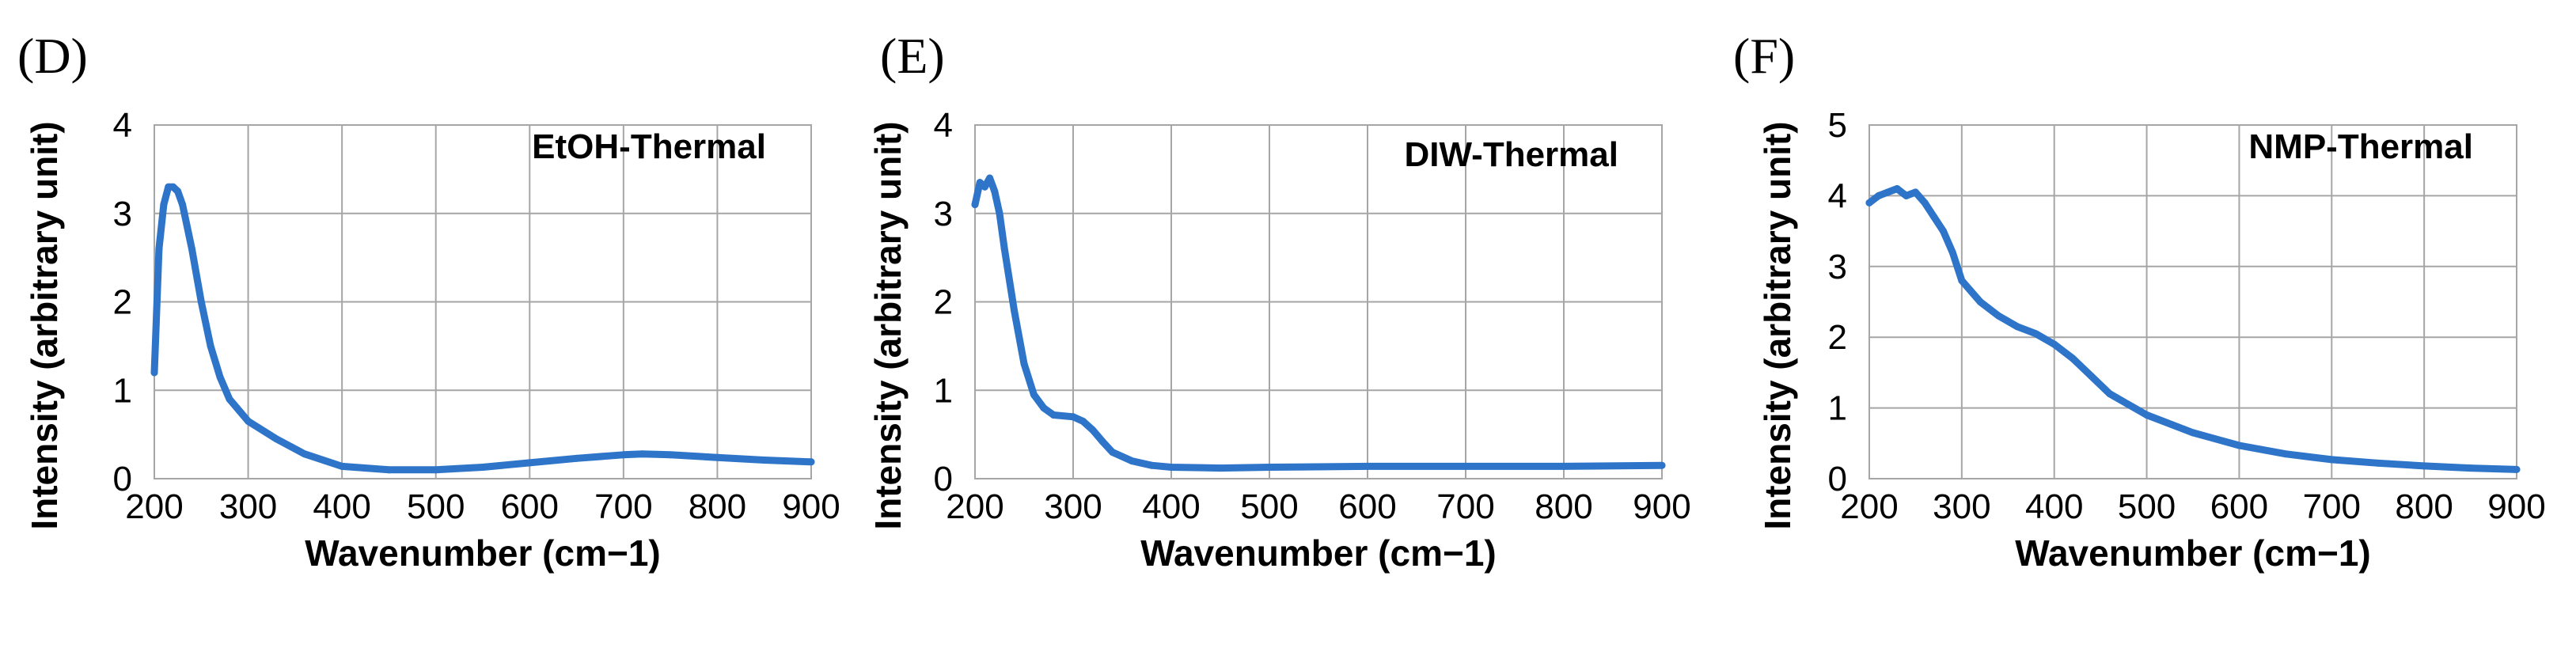 This screenshot has width=2576, height=648. What do you see at coordinates (943, 125) in the screenshot?
I see `y-tick-label: 4` at bounding box center [943, 125].